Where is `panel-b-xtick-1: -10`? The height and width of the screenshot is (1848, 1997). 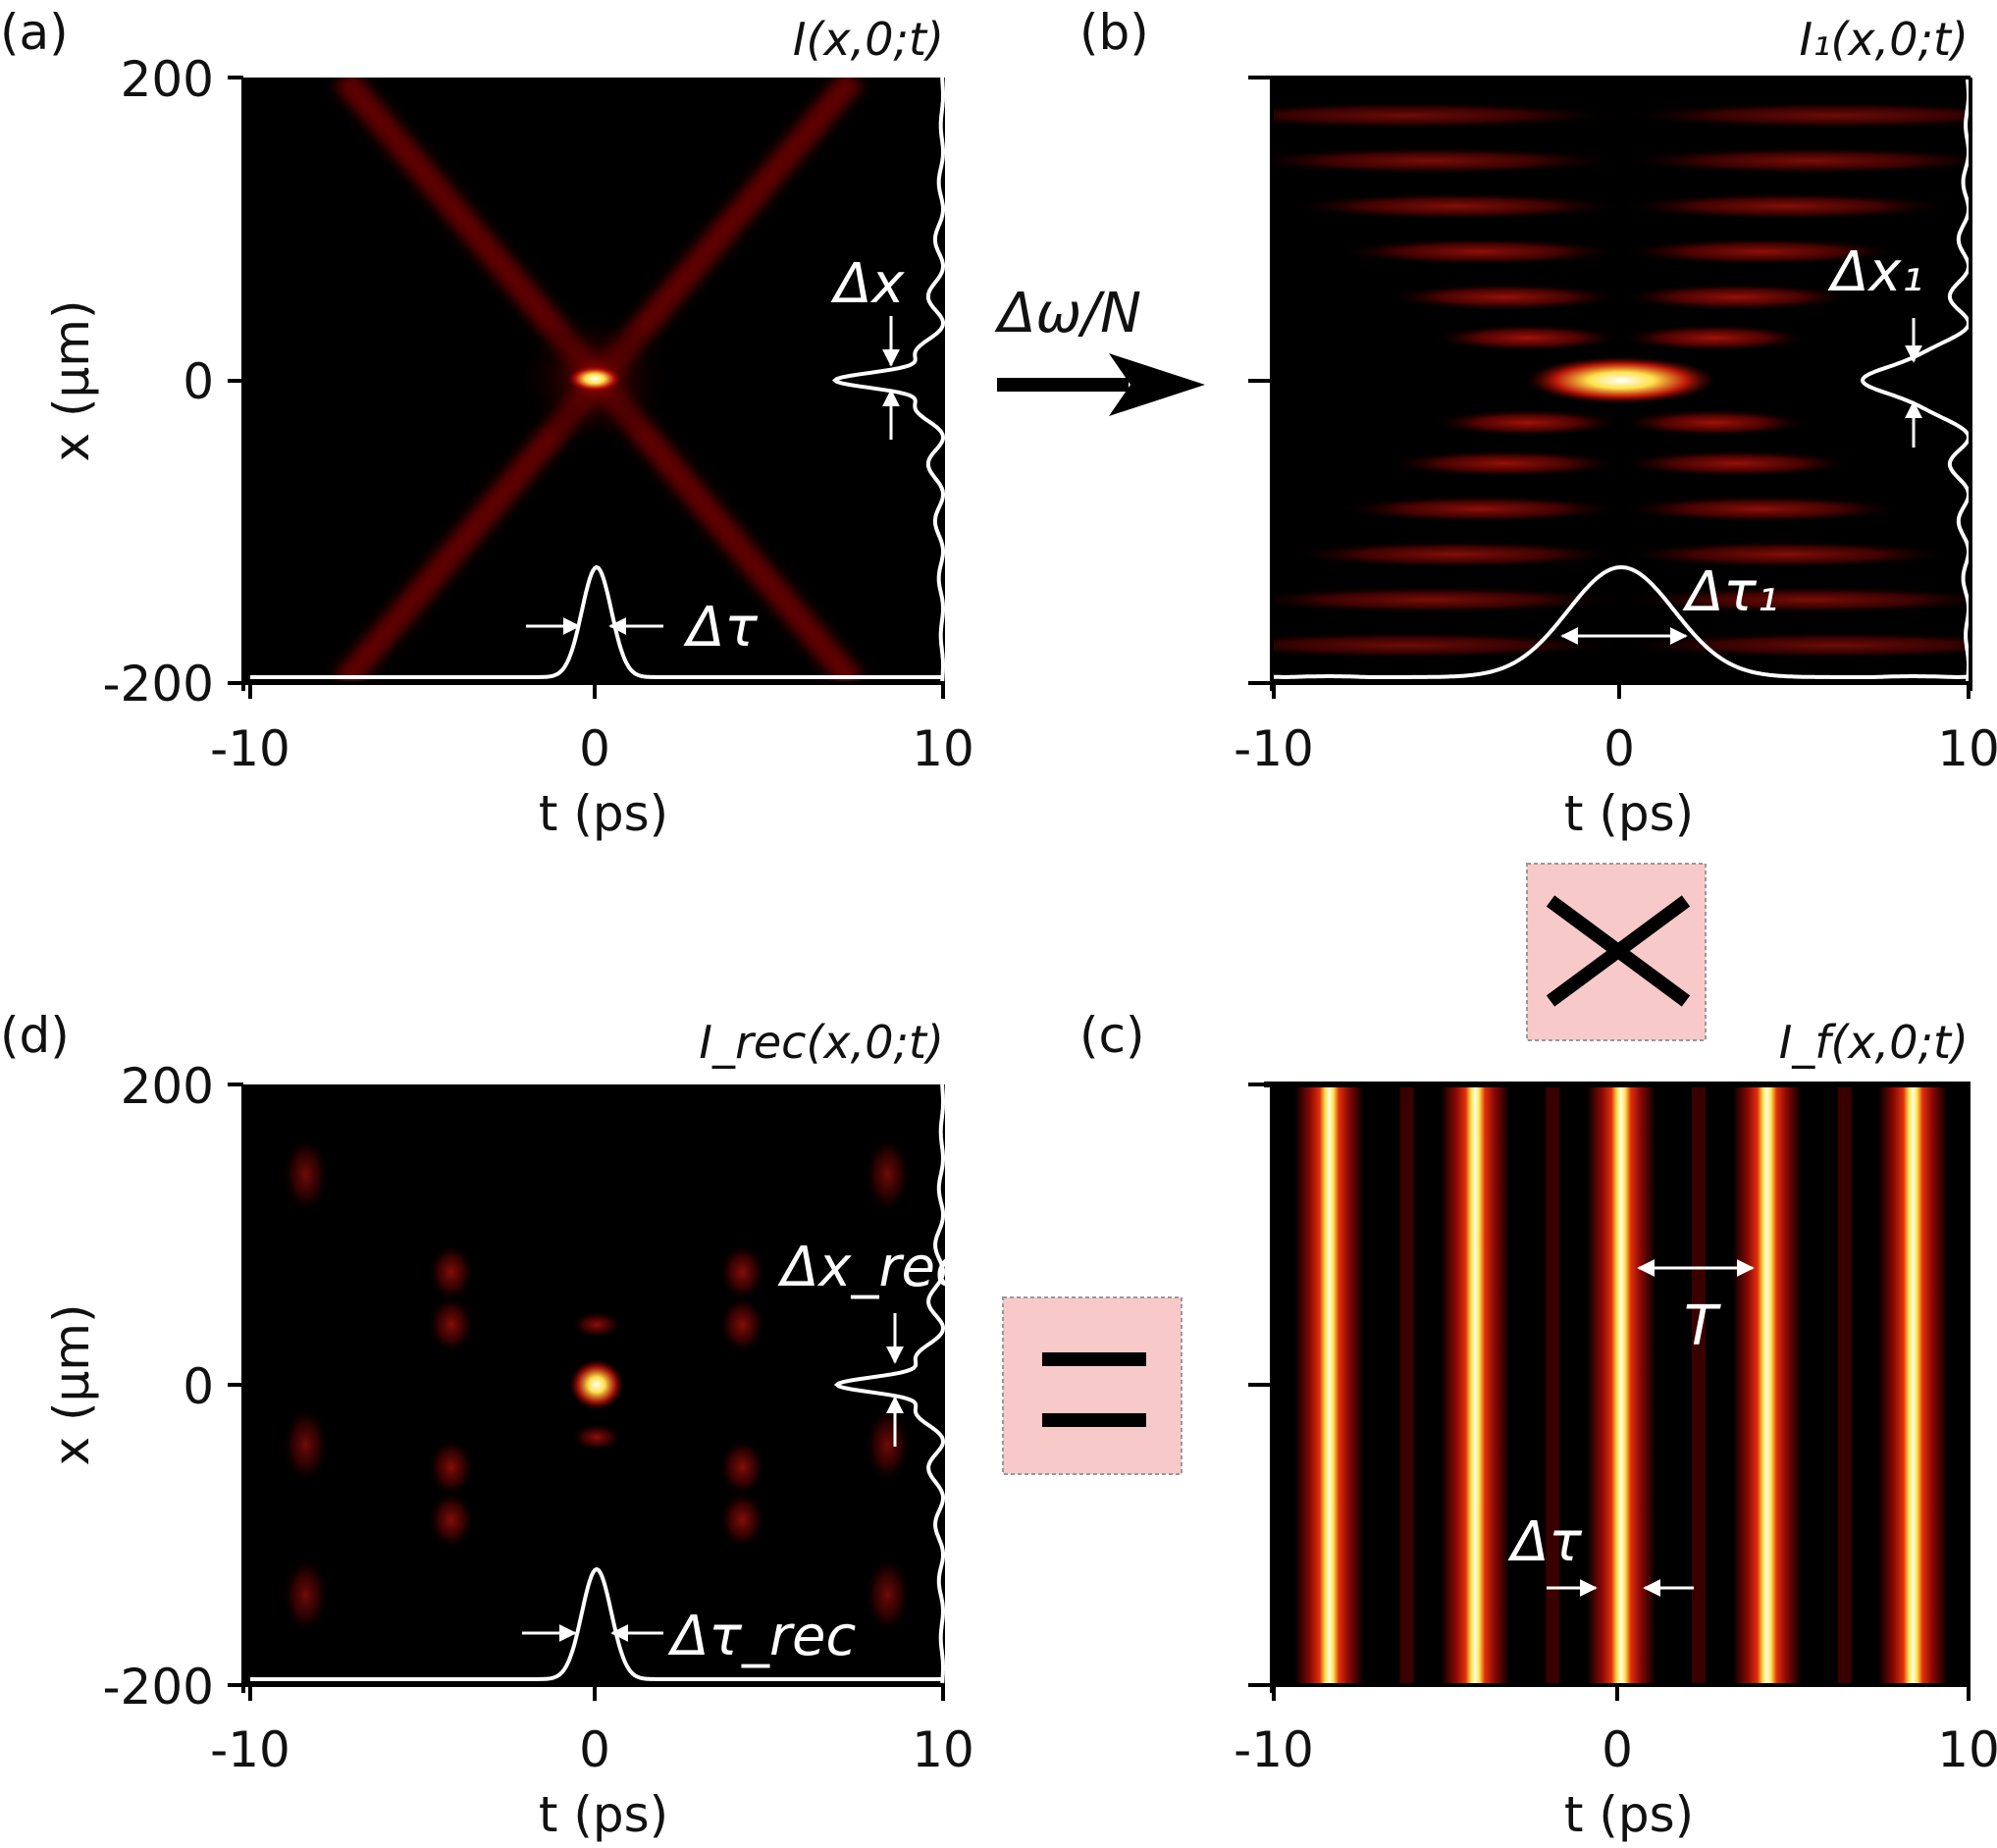
panel-b-xtick-1: -10 is located at coordinates (1274, 749).